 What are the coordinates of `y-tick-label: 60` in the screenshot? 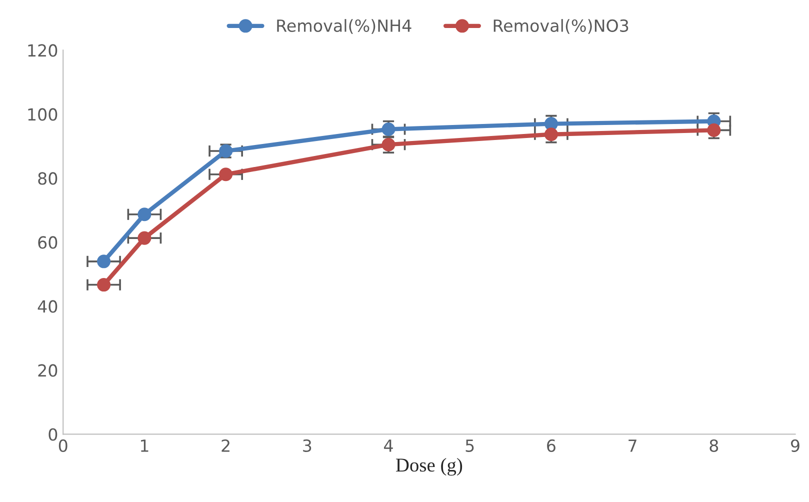 It's located at (48, 242).